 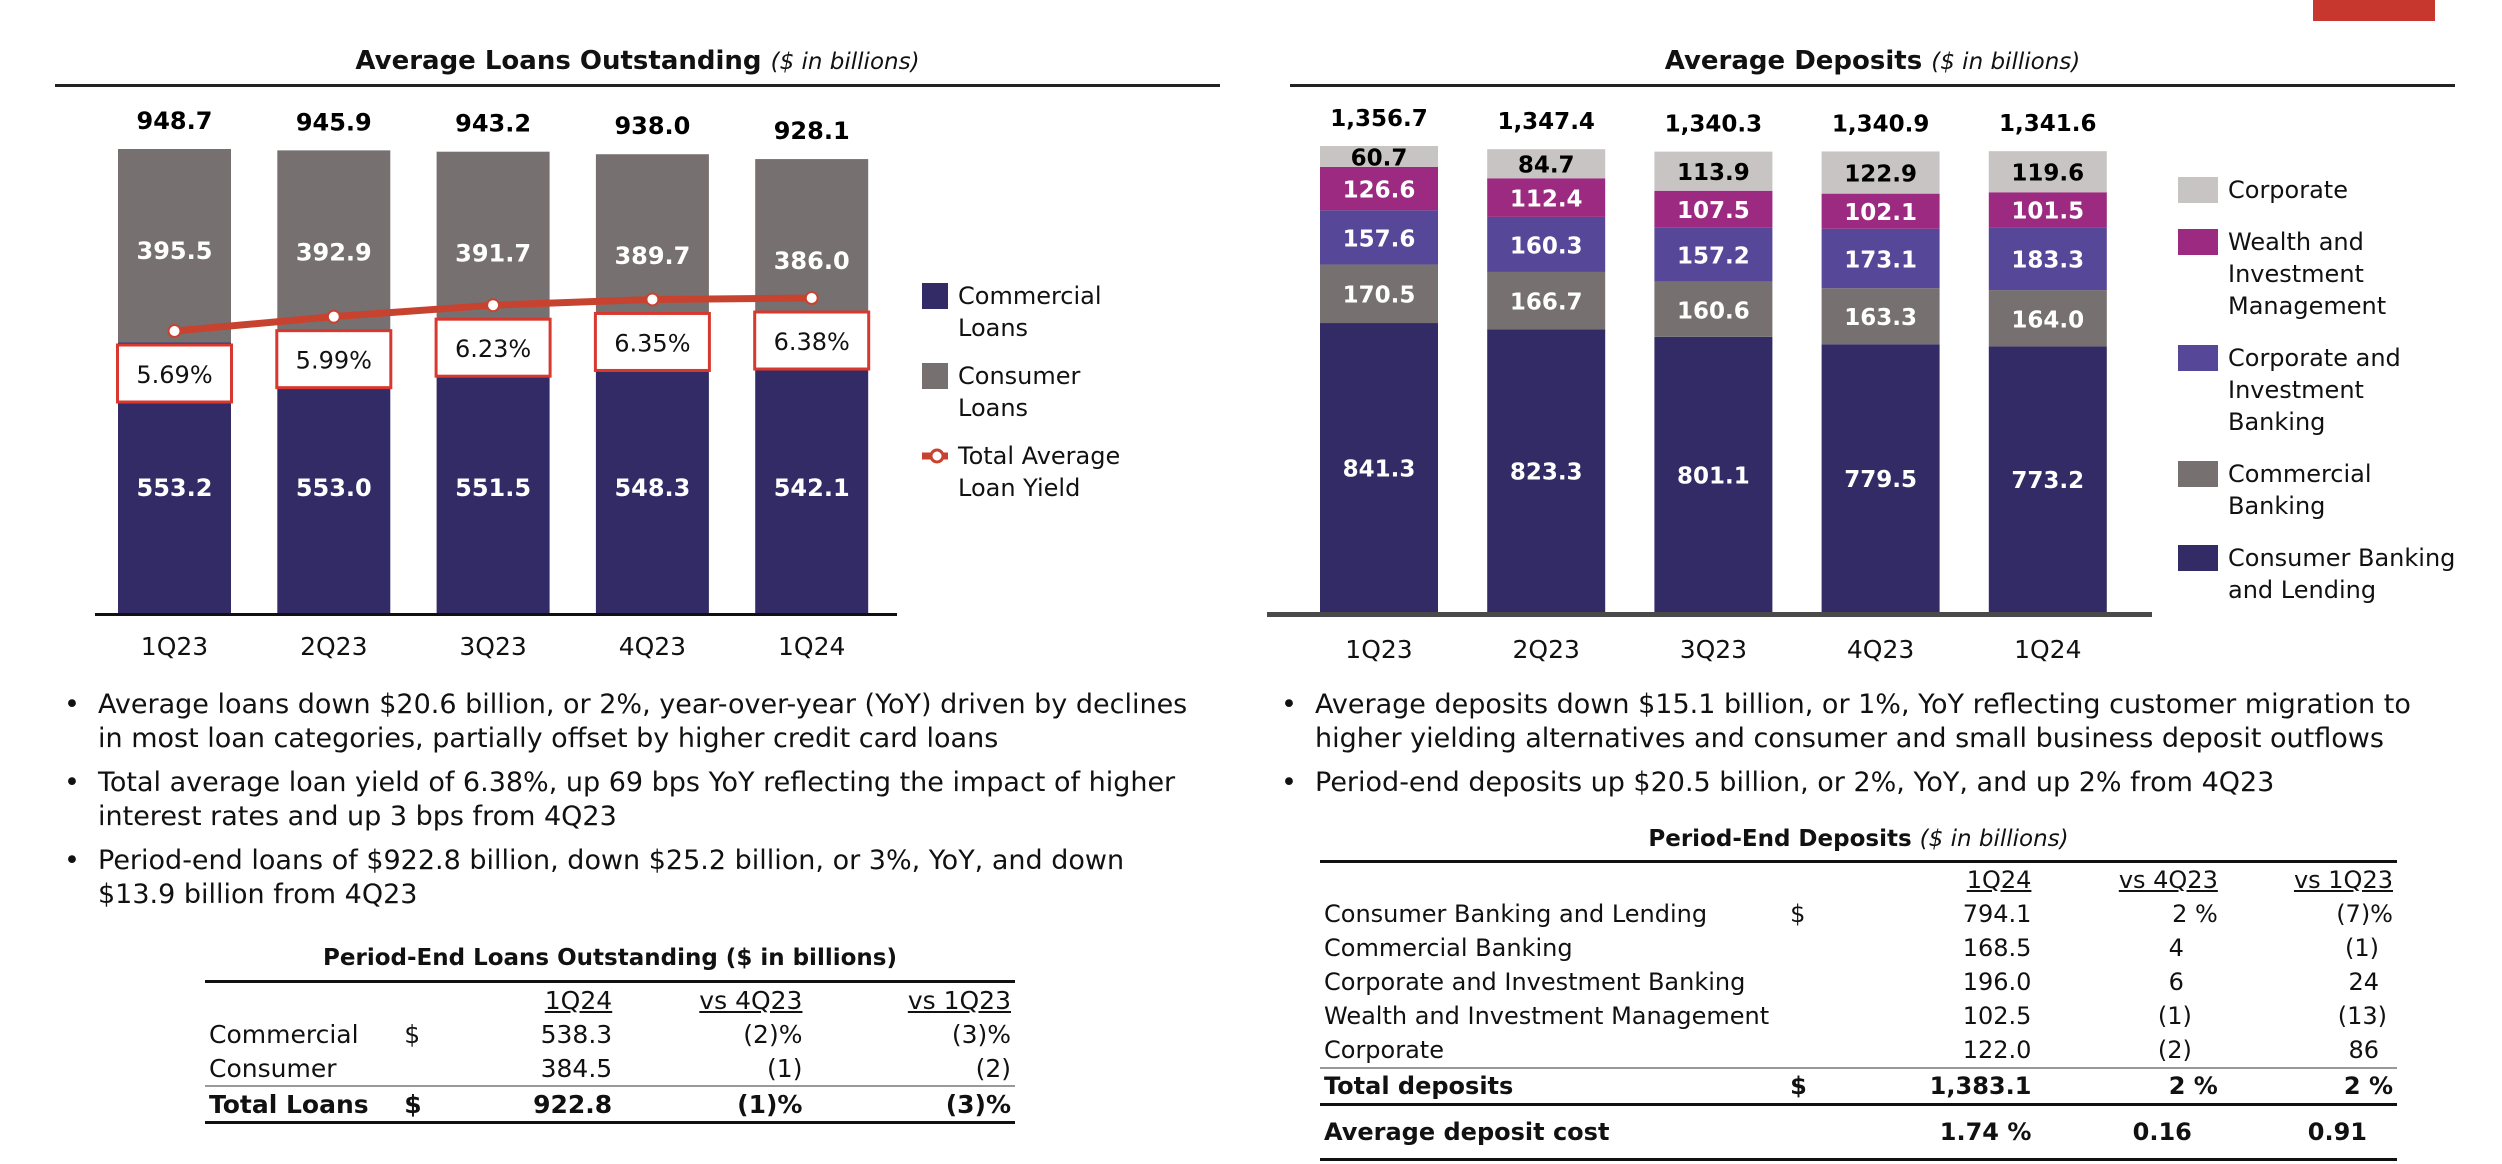 What do you see at coordinates (493, 349) in the screenshot?
I see `yield-label: 6.23%` at bounding box center [493, 349].